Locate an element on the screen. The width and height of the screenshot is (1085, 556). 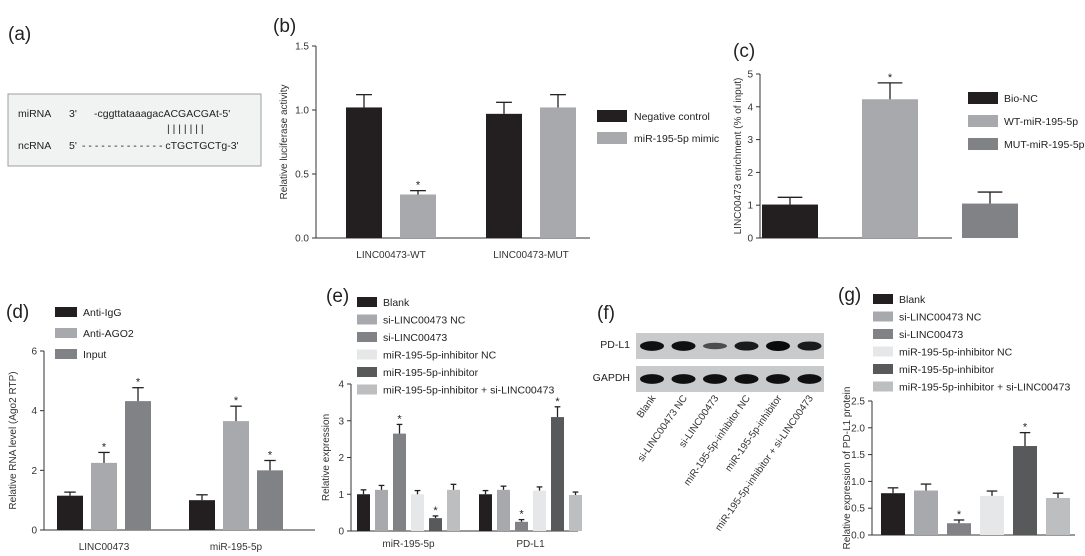
ncrna-label: ncRNA is located at coordinates (34, 146).